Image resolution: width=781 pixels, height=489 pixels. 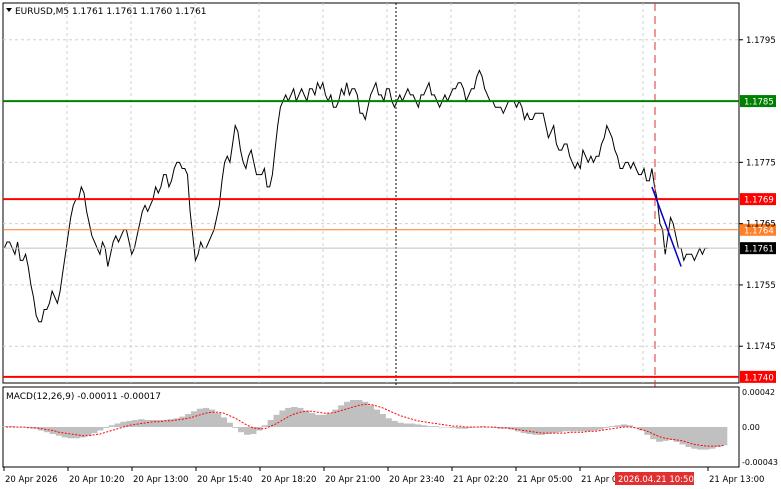 I want to click on x-axis-tick-label: 20 Apr 18:20, so click(x=288, y=480).